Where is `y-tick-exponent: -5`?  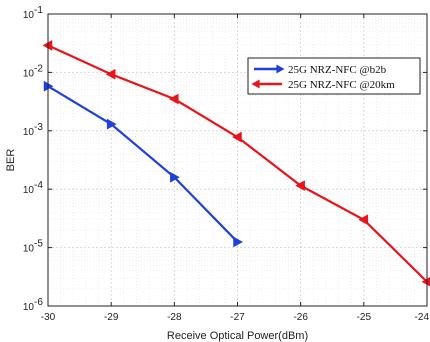 y-tick-exponent: -5 is located at coordinates (38, 244).